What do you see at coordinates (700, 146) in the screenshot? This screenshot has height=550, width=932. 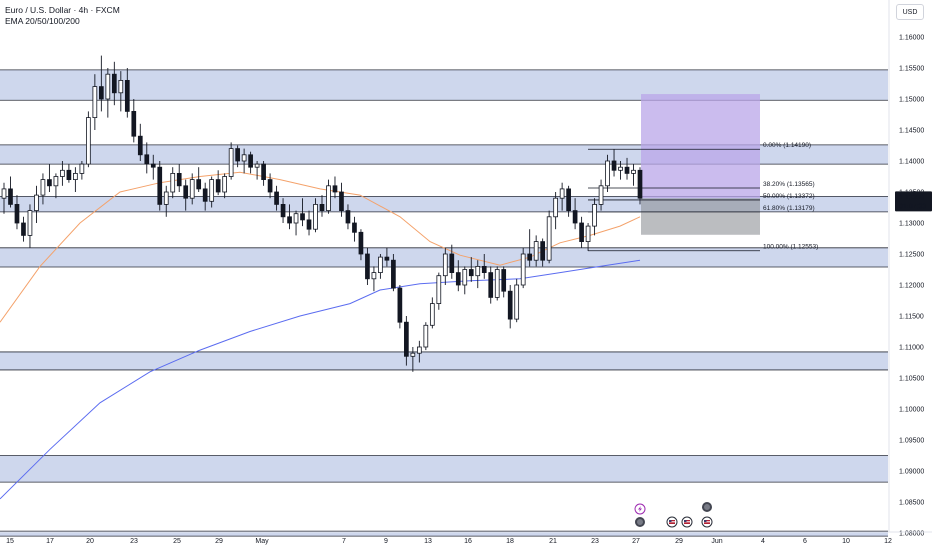 I see `target-zone` at bounding box center [700, 146].